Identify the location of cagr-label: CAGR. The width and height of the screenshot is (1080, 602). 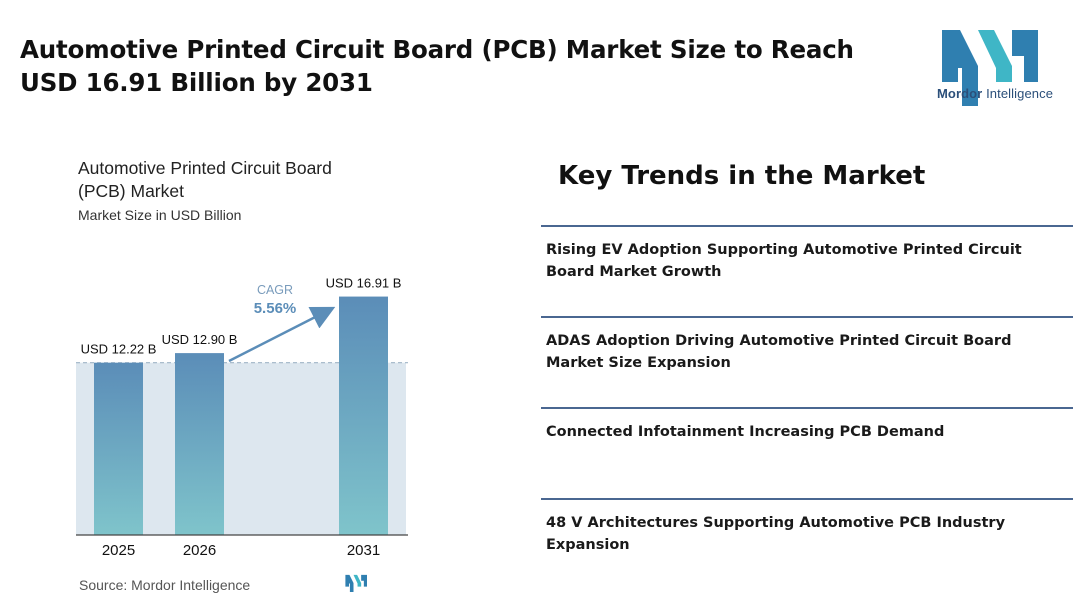
(275, 290).